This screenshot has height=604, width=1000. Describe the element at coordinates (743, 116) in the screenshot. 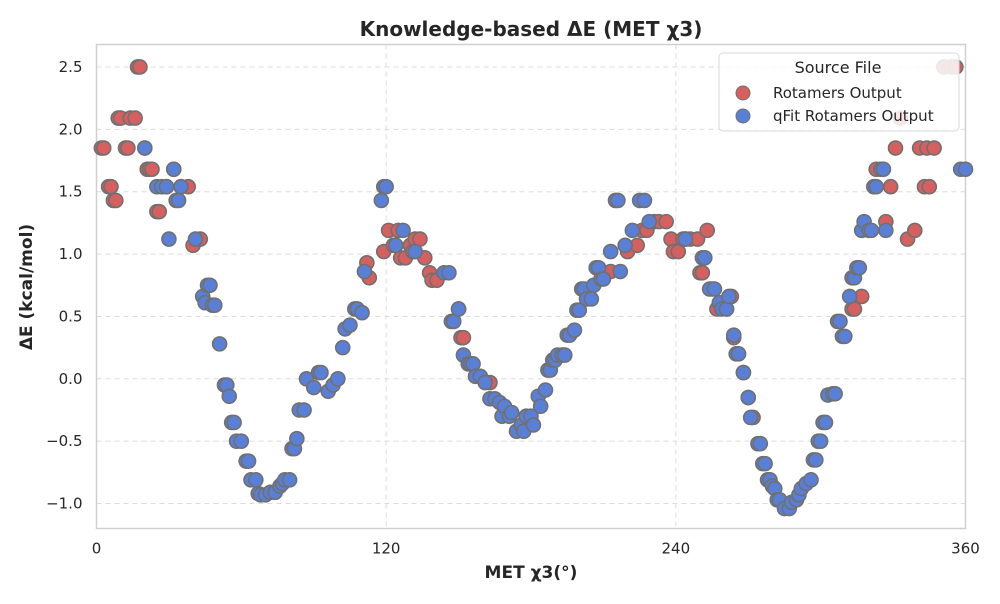

I see `legend-marker-qfit-rotamers-output` at that location.